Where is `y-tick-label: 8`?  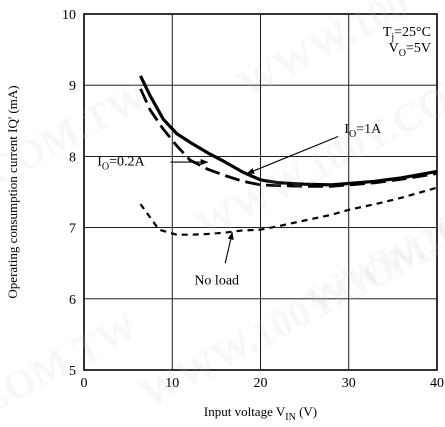
y-tick-label: 8 is located at coordinates (72, 157).